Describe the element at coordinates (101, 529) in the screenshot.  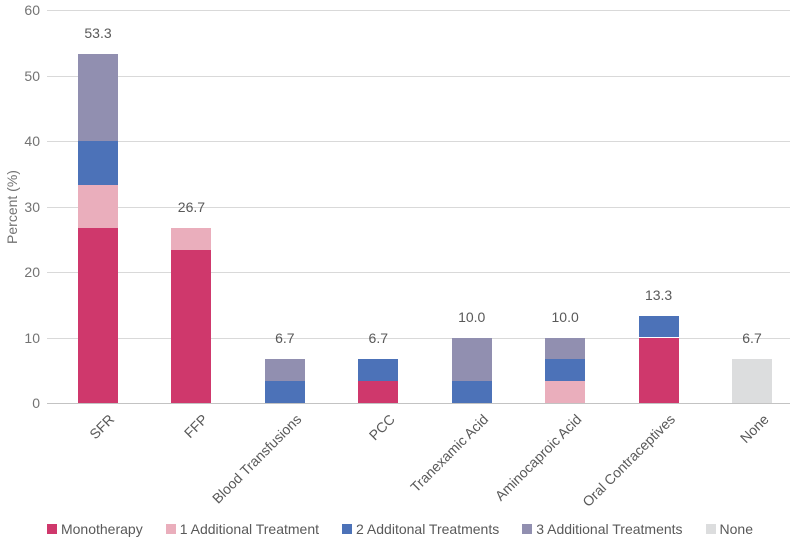
I see `legend-label: Monotherapy` at that location.